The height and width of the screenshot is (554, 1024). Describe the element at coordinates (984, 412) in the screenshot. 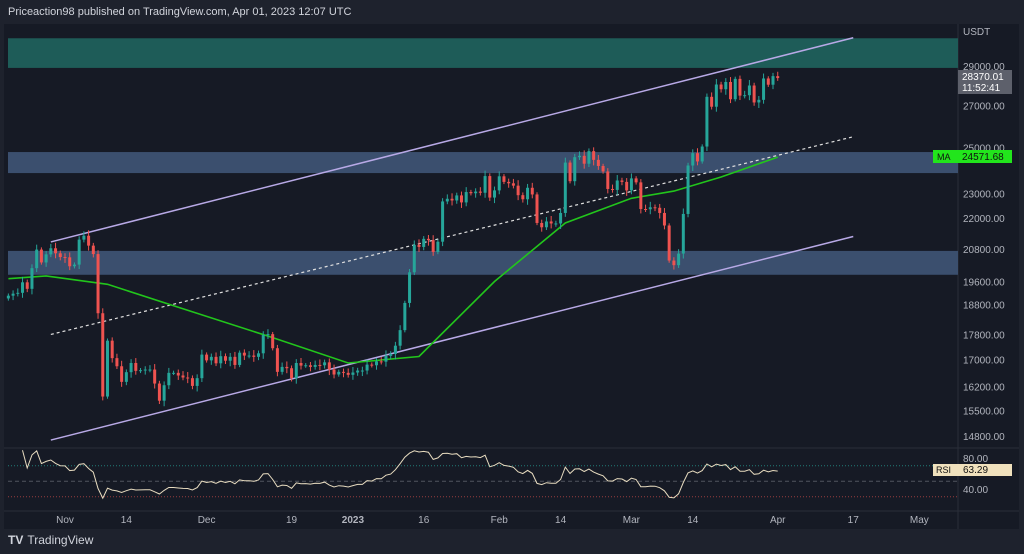

I see `price-tick-label: 15500.00` at that location.